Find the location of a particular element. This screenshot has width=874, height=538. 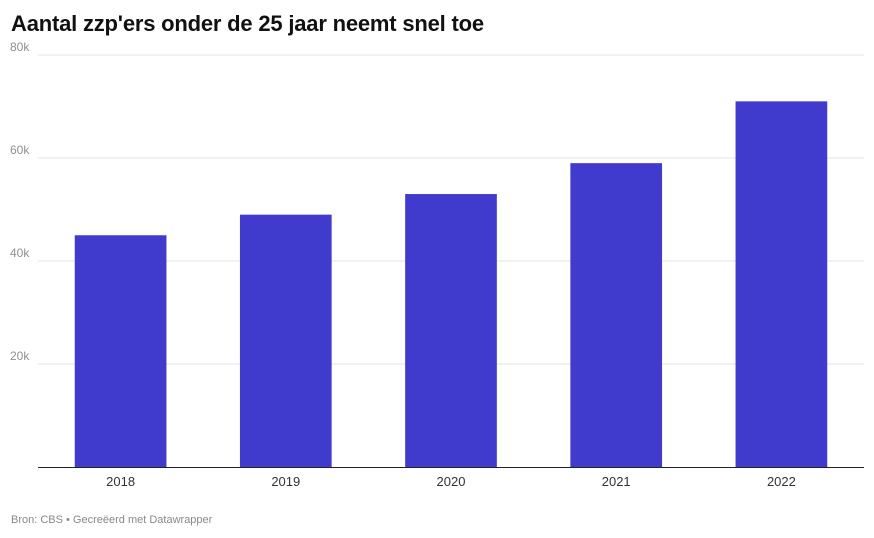

x-tick-label: 2018 is located at coordinates (120, 481).